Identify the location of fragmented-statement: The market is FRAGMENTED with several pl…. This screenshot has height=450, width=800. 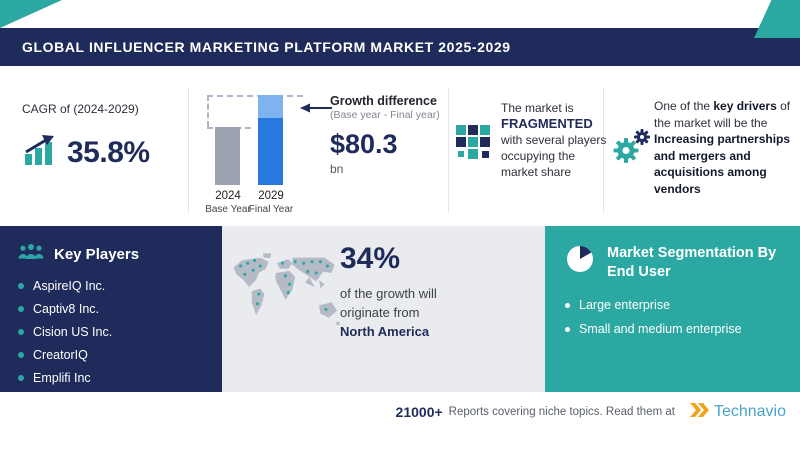
(554, 140).